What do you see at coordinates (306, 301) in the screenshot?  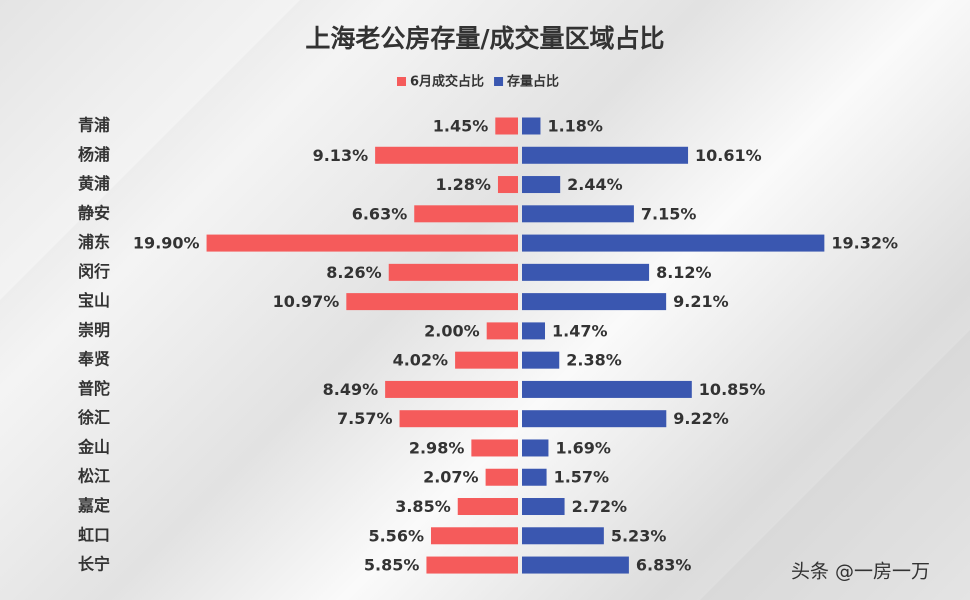 I see `value-label: 10.97%` at bounding box center [306, 301].